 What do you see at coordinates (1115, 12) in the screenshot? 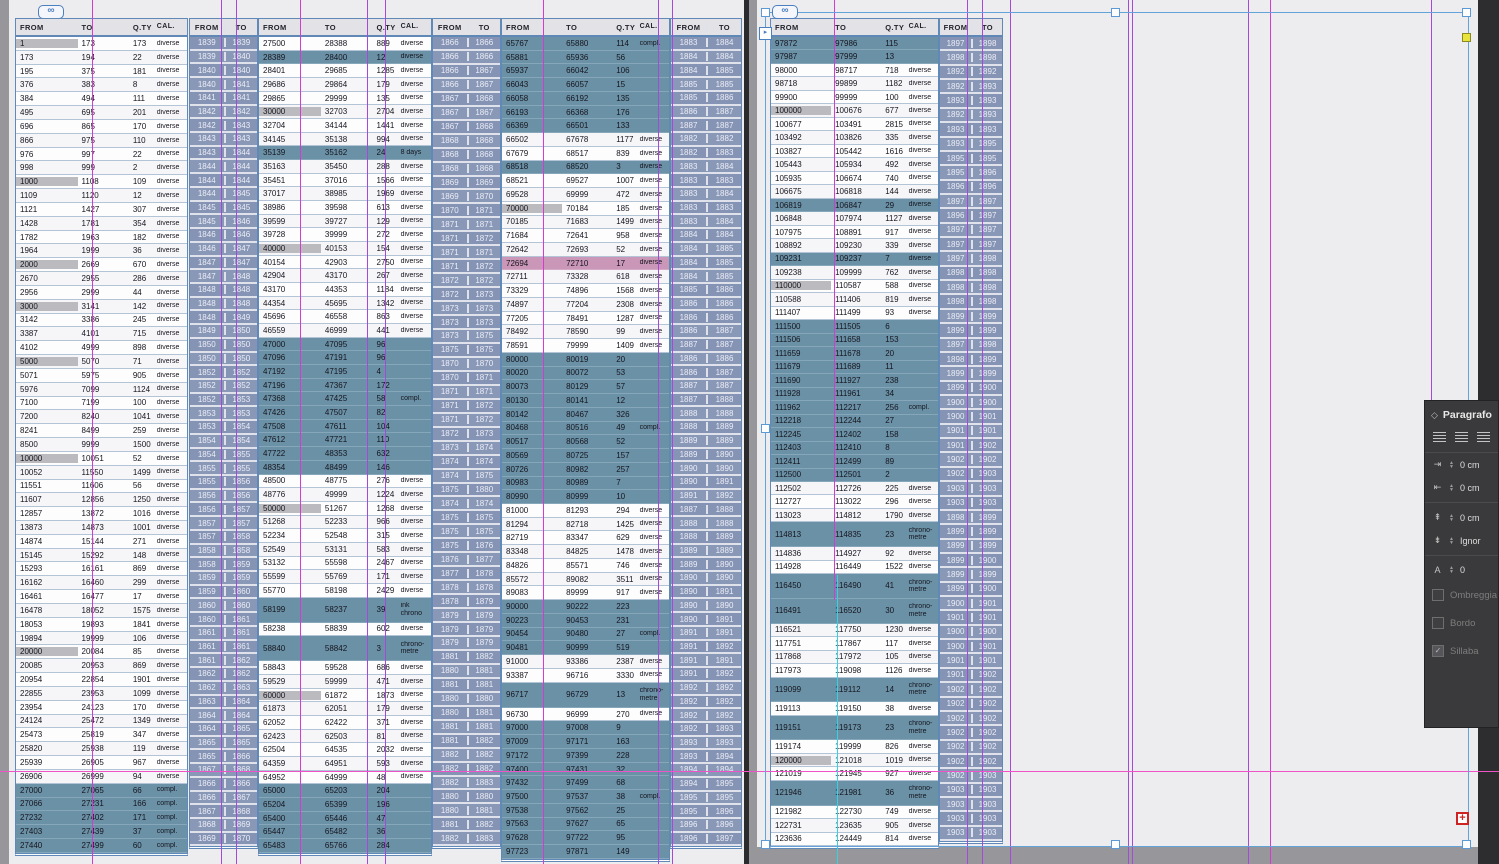
I see `frame-handle-top-center` at bounding box center [1115, 12].